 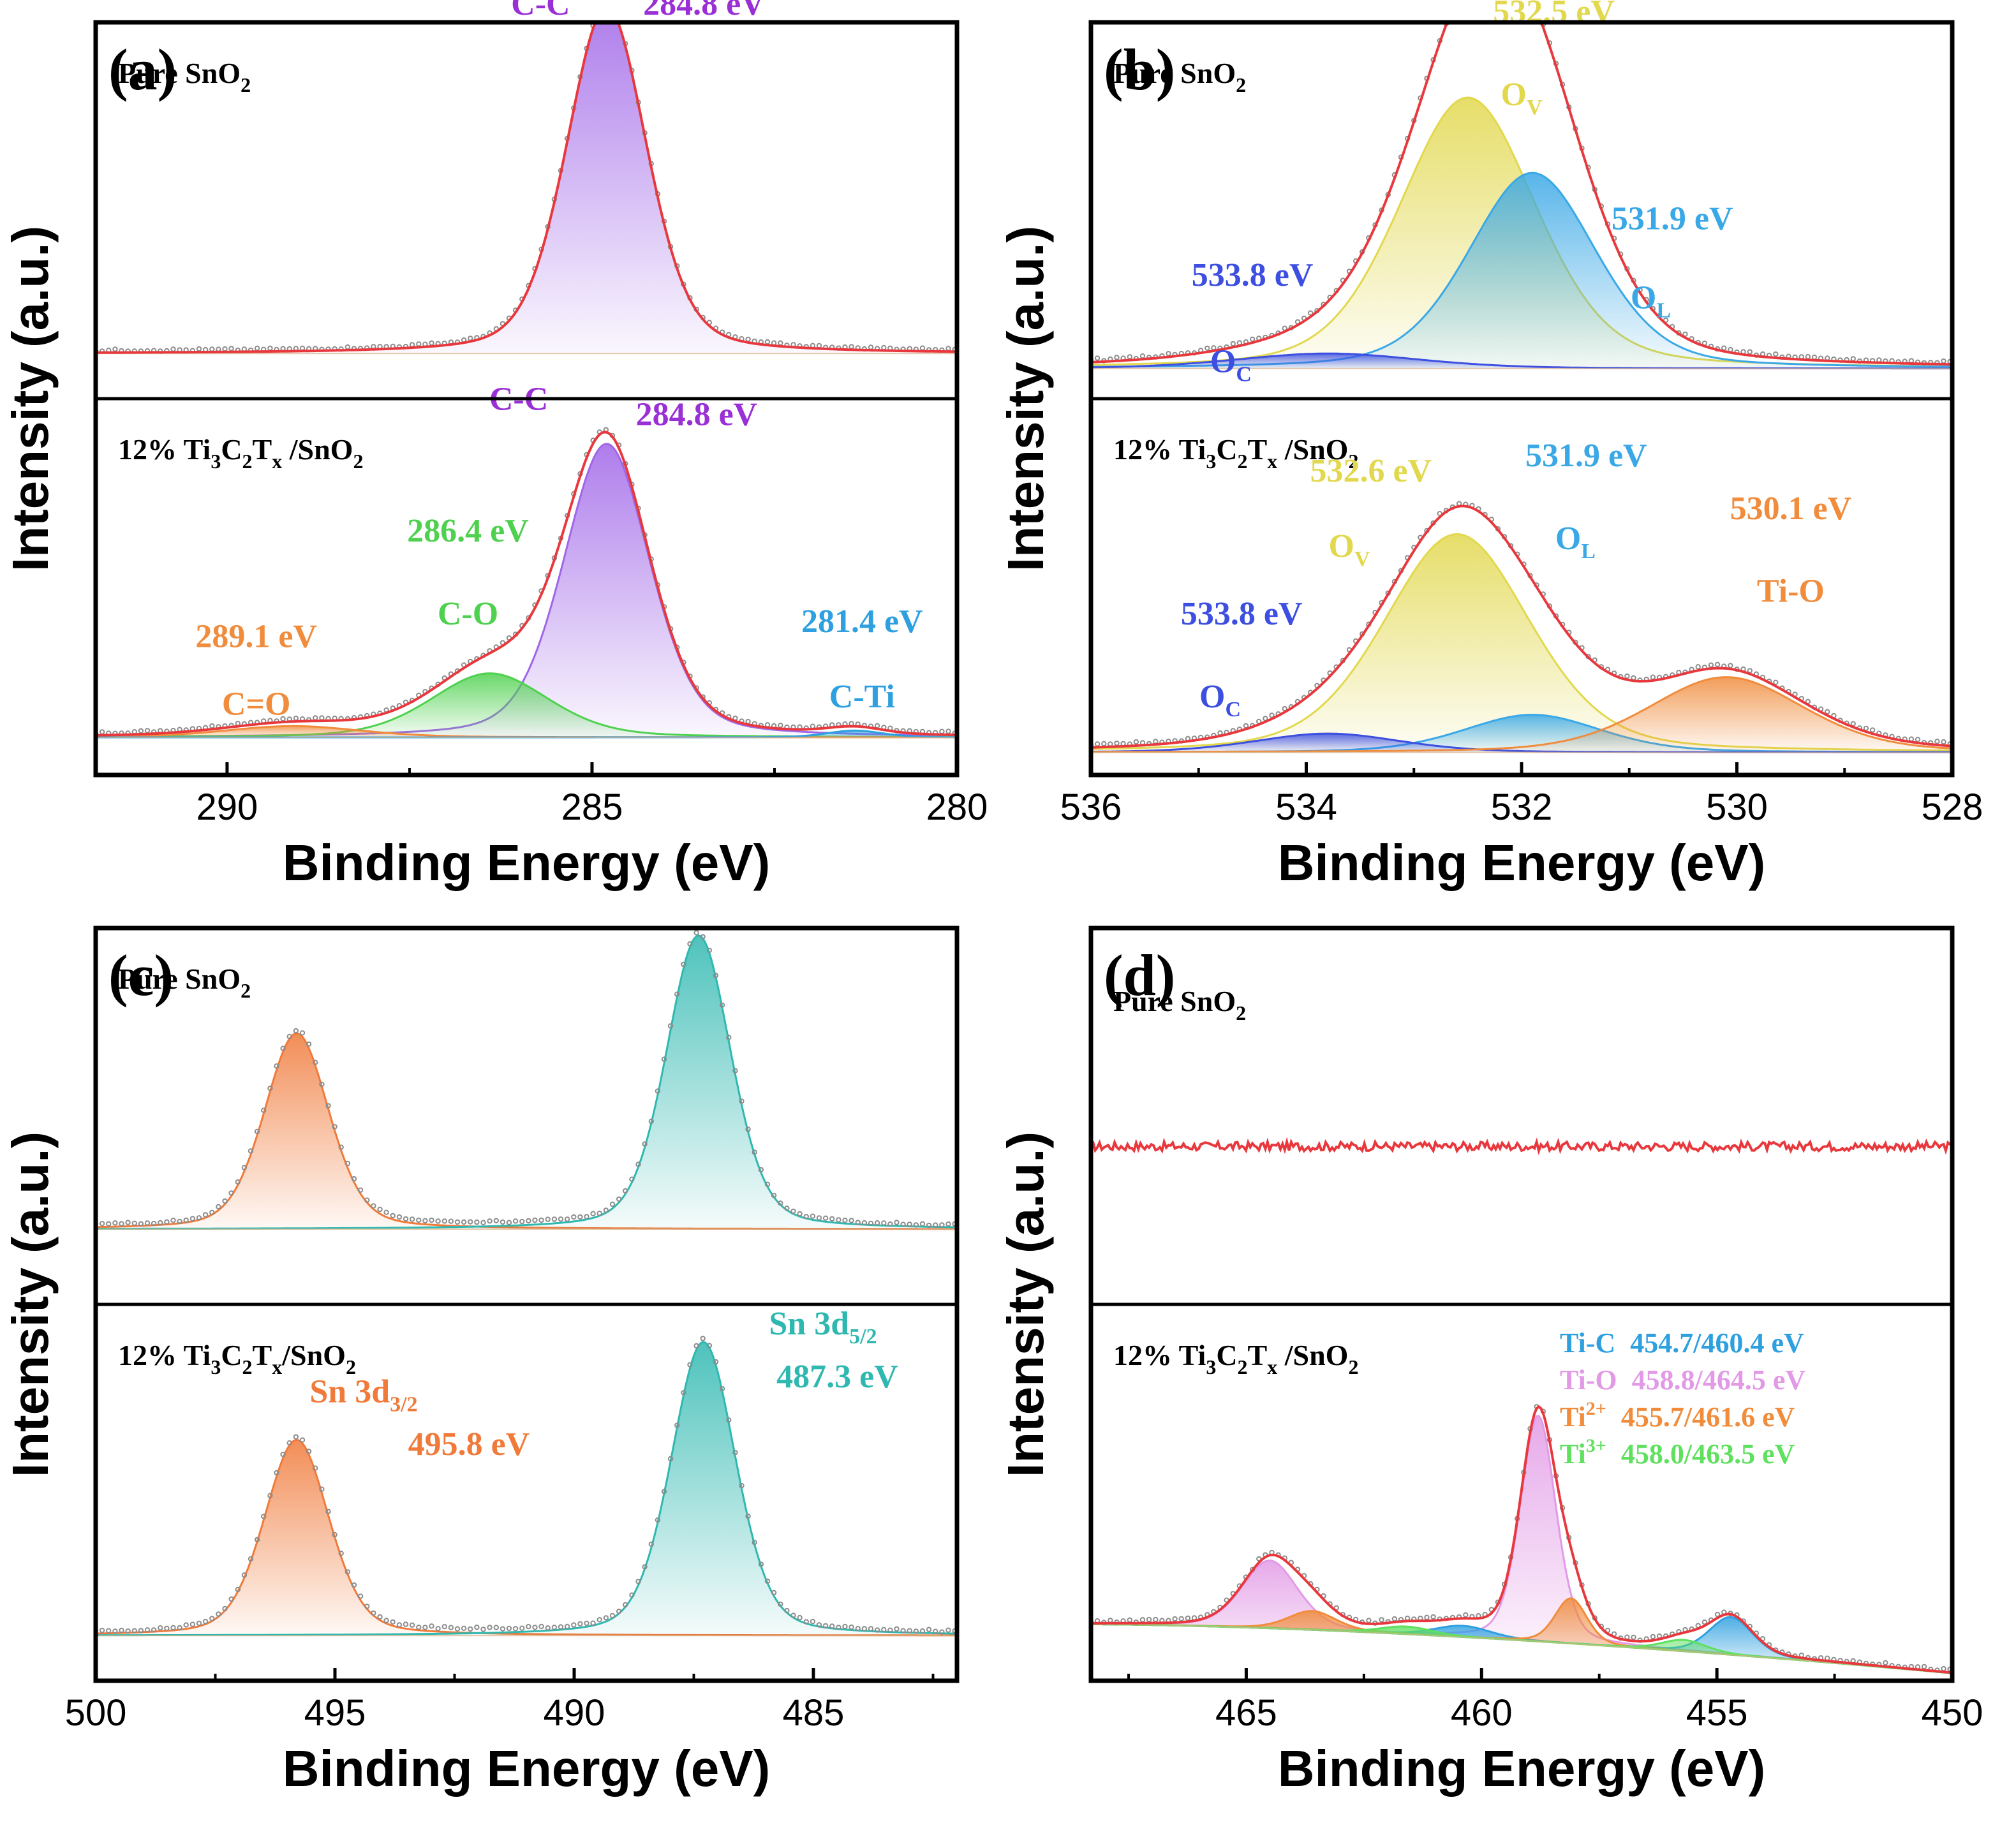 I want to click on sample-label-text: Pure SnO, so click(x=1174, y=1001).